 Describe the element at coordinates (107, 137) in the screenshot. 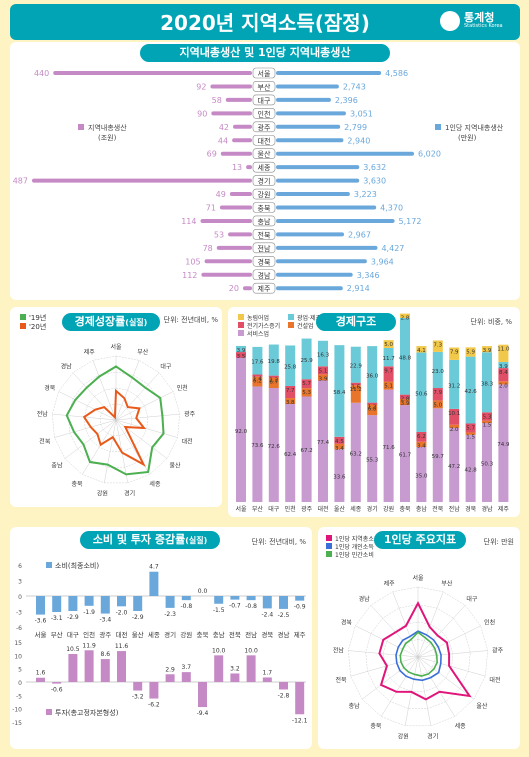

I see `grdp-left-legend-unit: (조원)` at that location.